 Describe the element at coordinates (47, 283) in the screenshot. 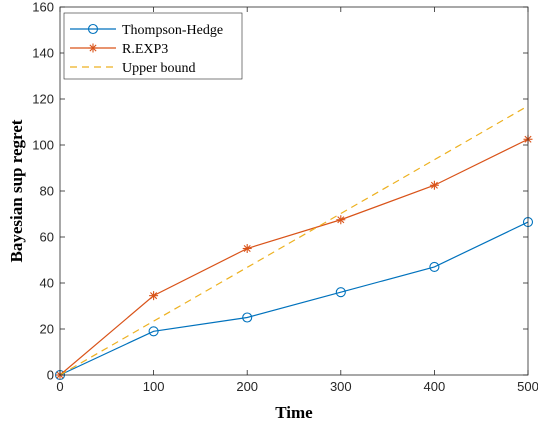

I see `y-tick-label: 40` at that location.